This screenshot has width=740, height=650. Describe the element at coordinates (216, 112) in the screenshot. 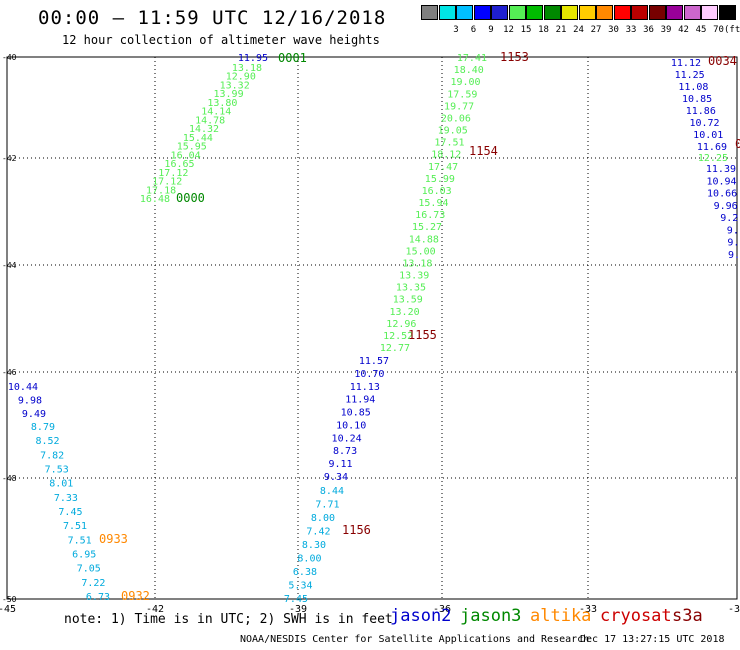

I see `swh-value: 14.14` at that location.